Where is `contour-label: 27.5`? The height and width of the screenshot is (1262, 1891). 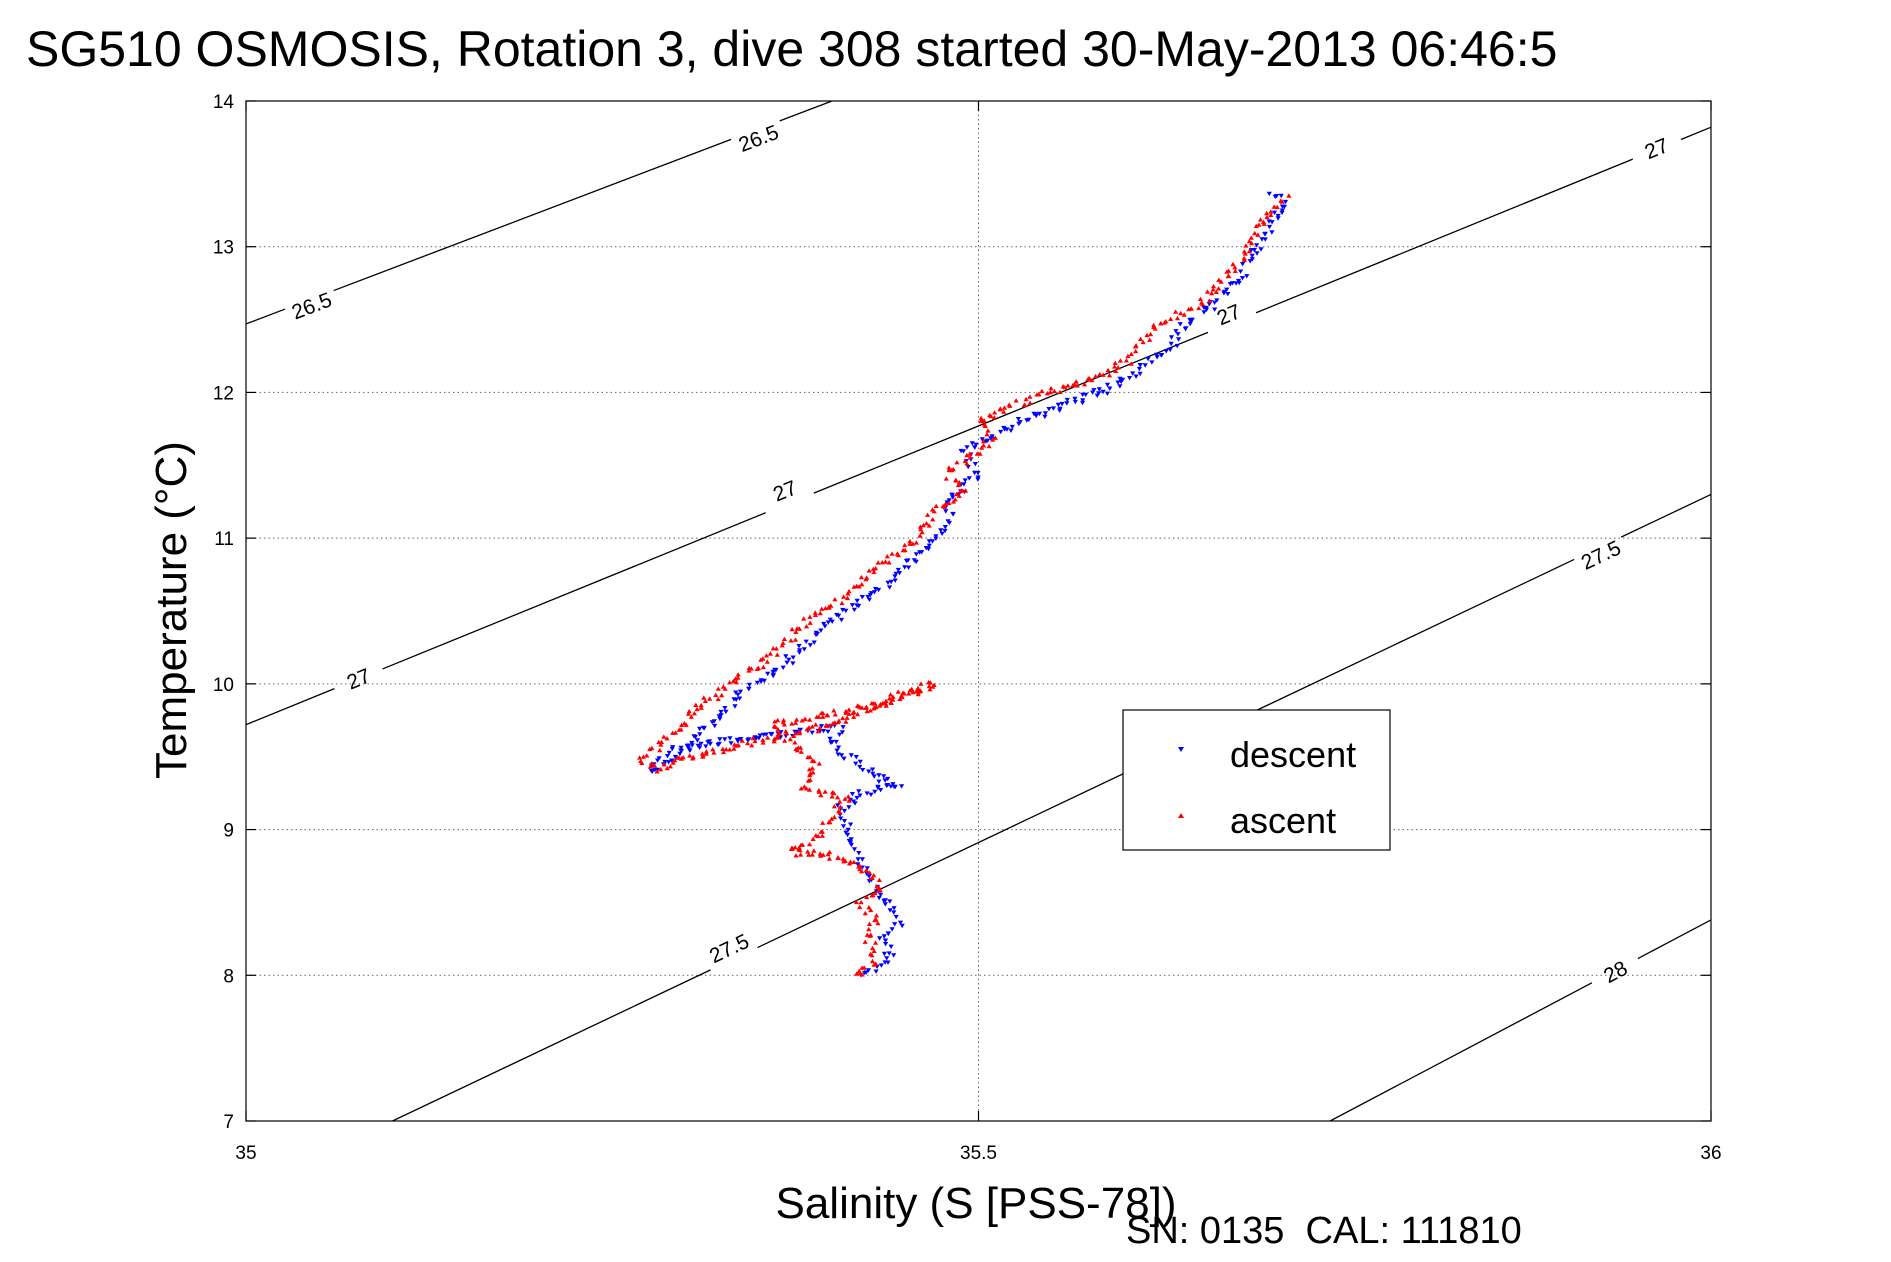
contour-label: 27.5 is located at coordinates (1601, 555).